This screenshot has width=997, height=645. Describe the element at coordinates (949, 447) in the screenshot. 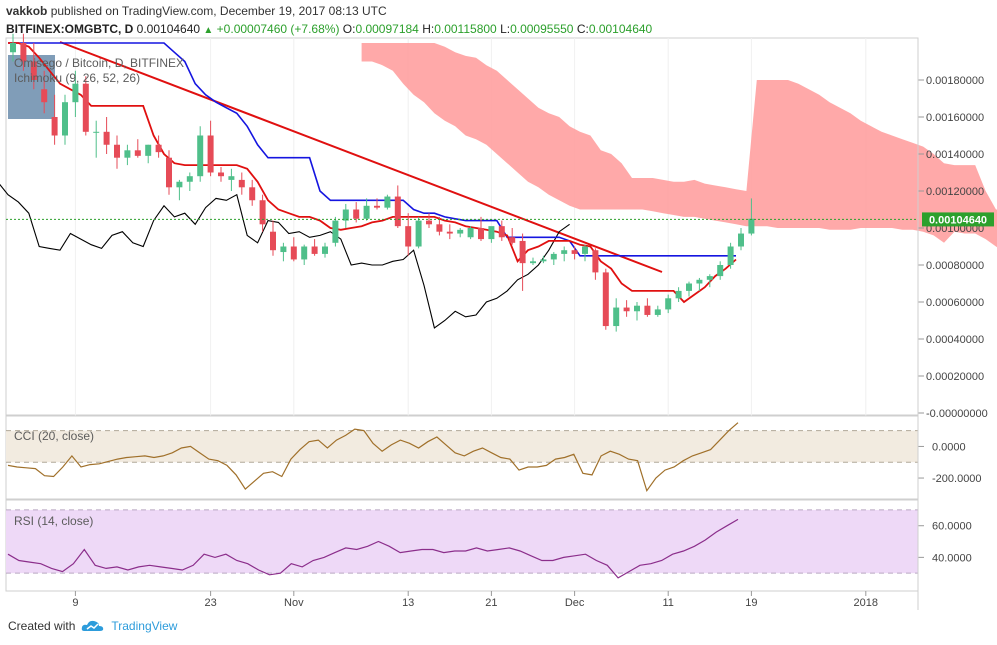

I see `osc-tick-label: 0.0000` at that location.